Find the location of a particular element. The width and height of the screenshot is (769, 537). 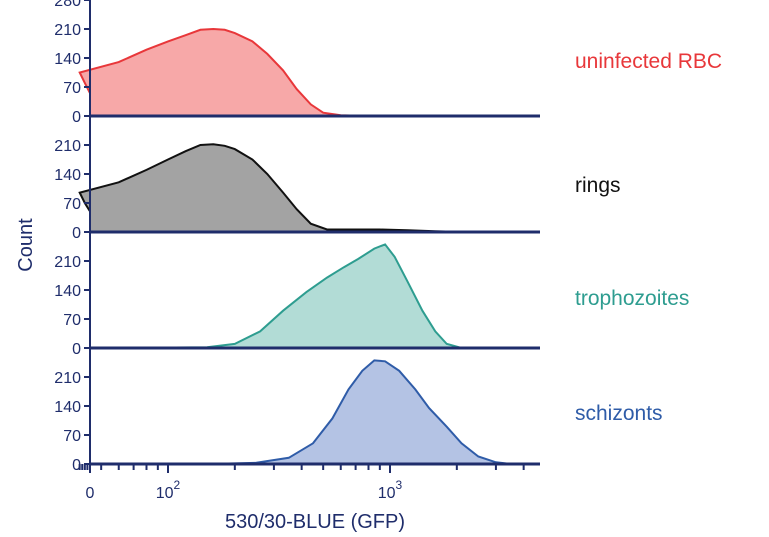

x-tick-label: 10³ is located at coordinates (390, 490).